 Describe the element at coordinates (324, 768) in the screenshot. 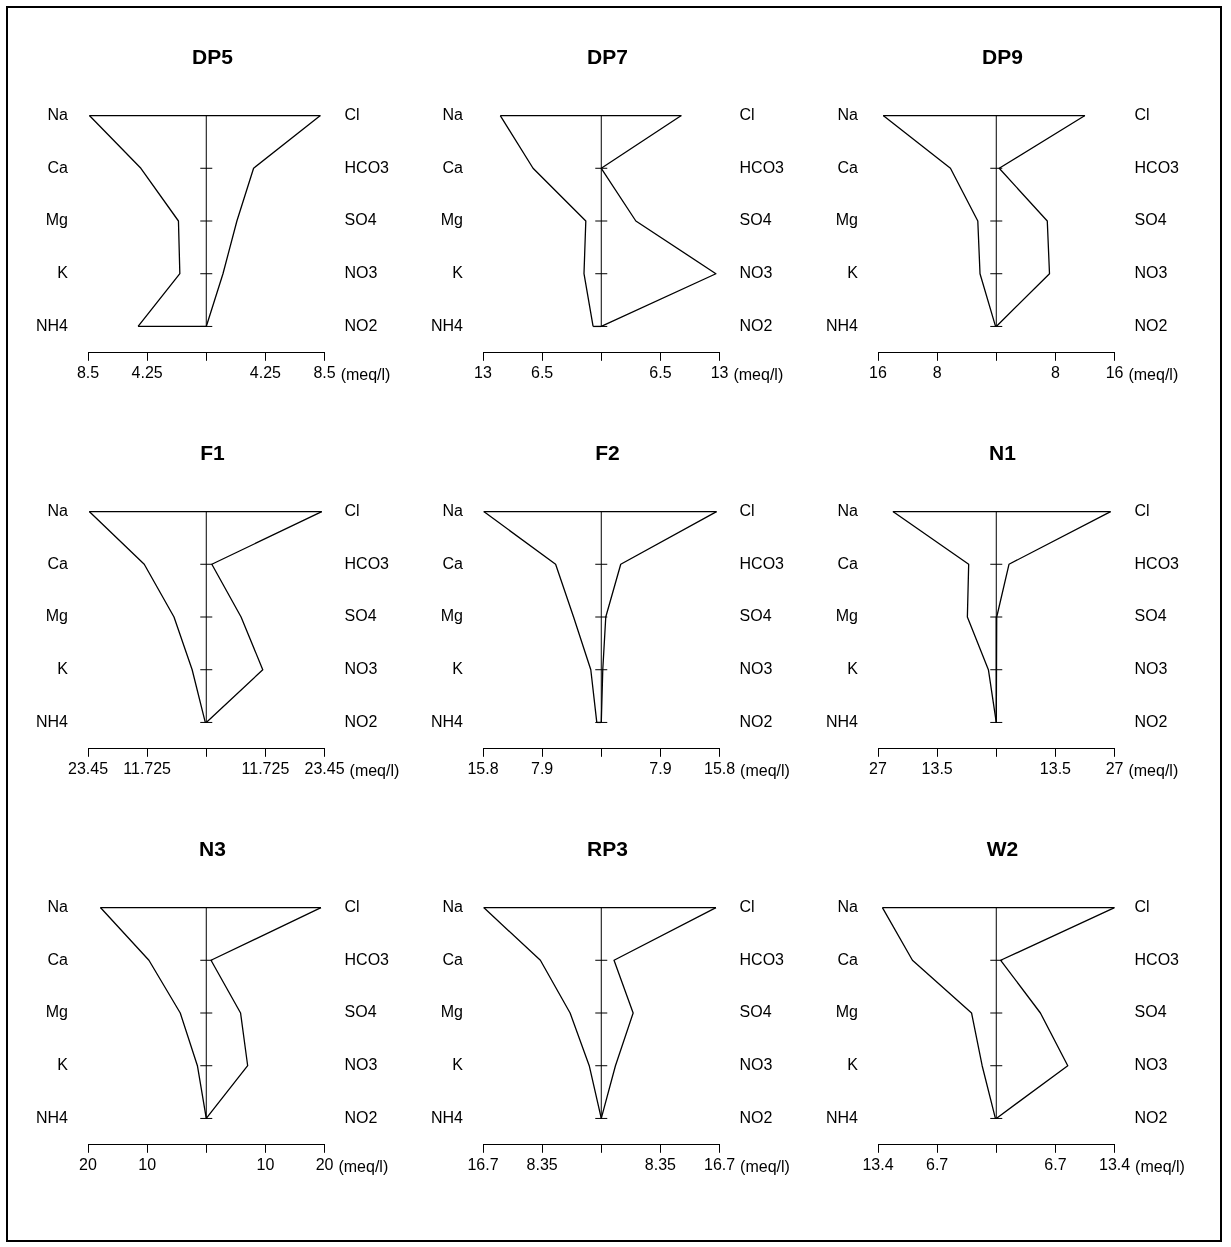

I see `x-tick-label: 23.45` at that location.